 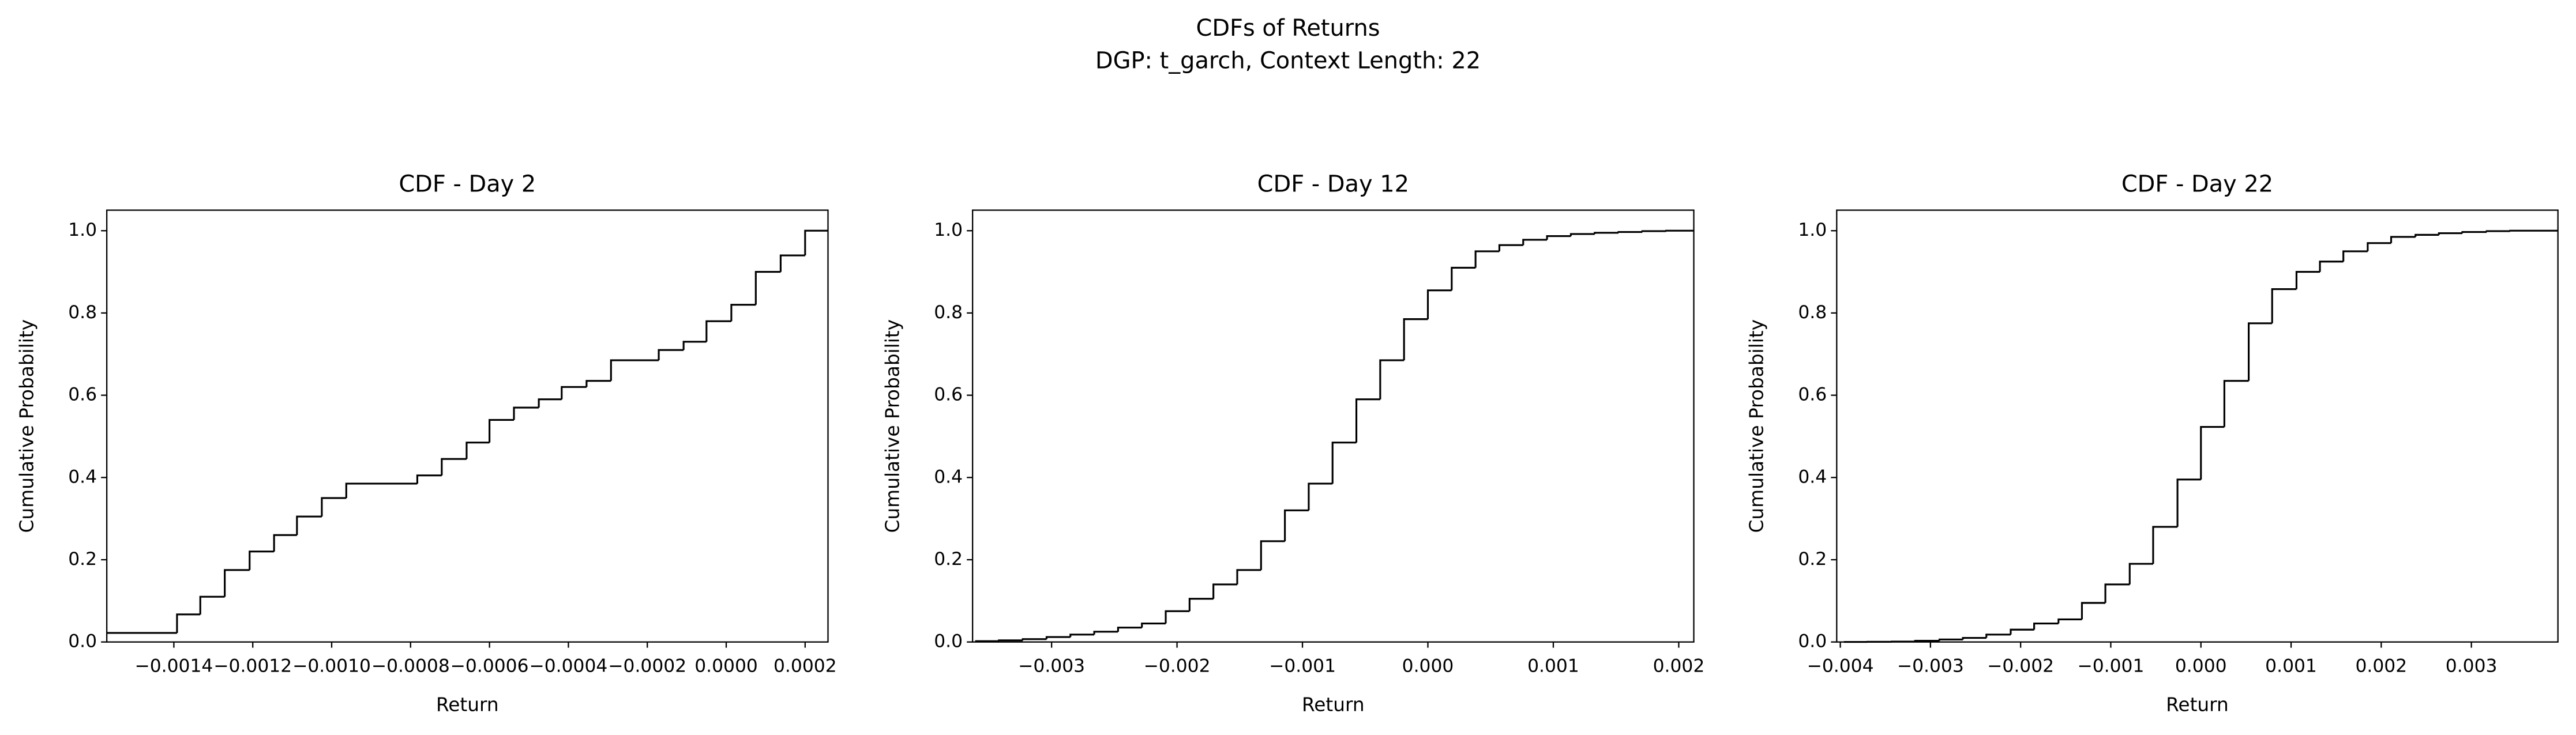 What do you see at coordinates (1288, 61) in the screenshot?
I see `figure-subtitle: DGP: t_garch, Context Length: 22` at bounding box center [1288, 61].